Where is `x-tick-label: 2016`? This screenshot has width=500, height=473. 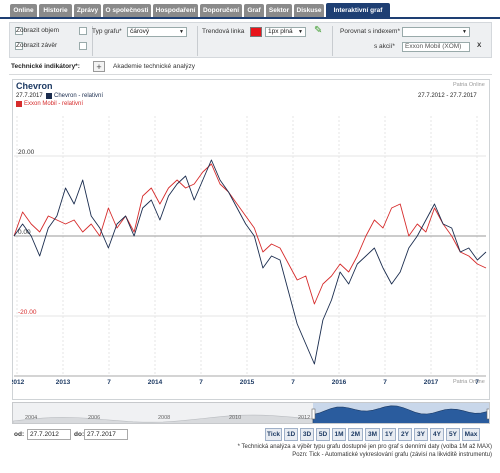 x-tick-label: 2016 is located at coordinates (339, 382).